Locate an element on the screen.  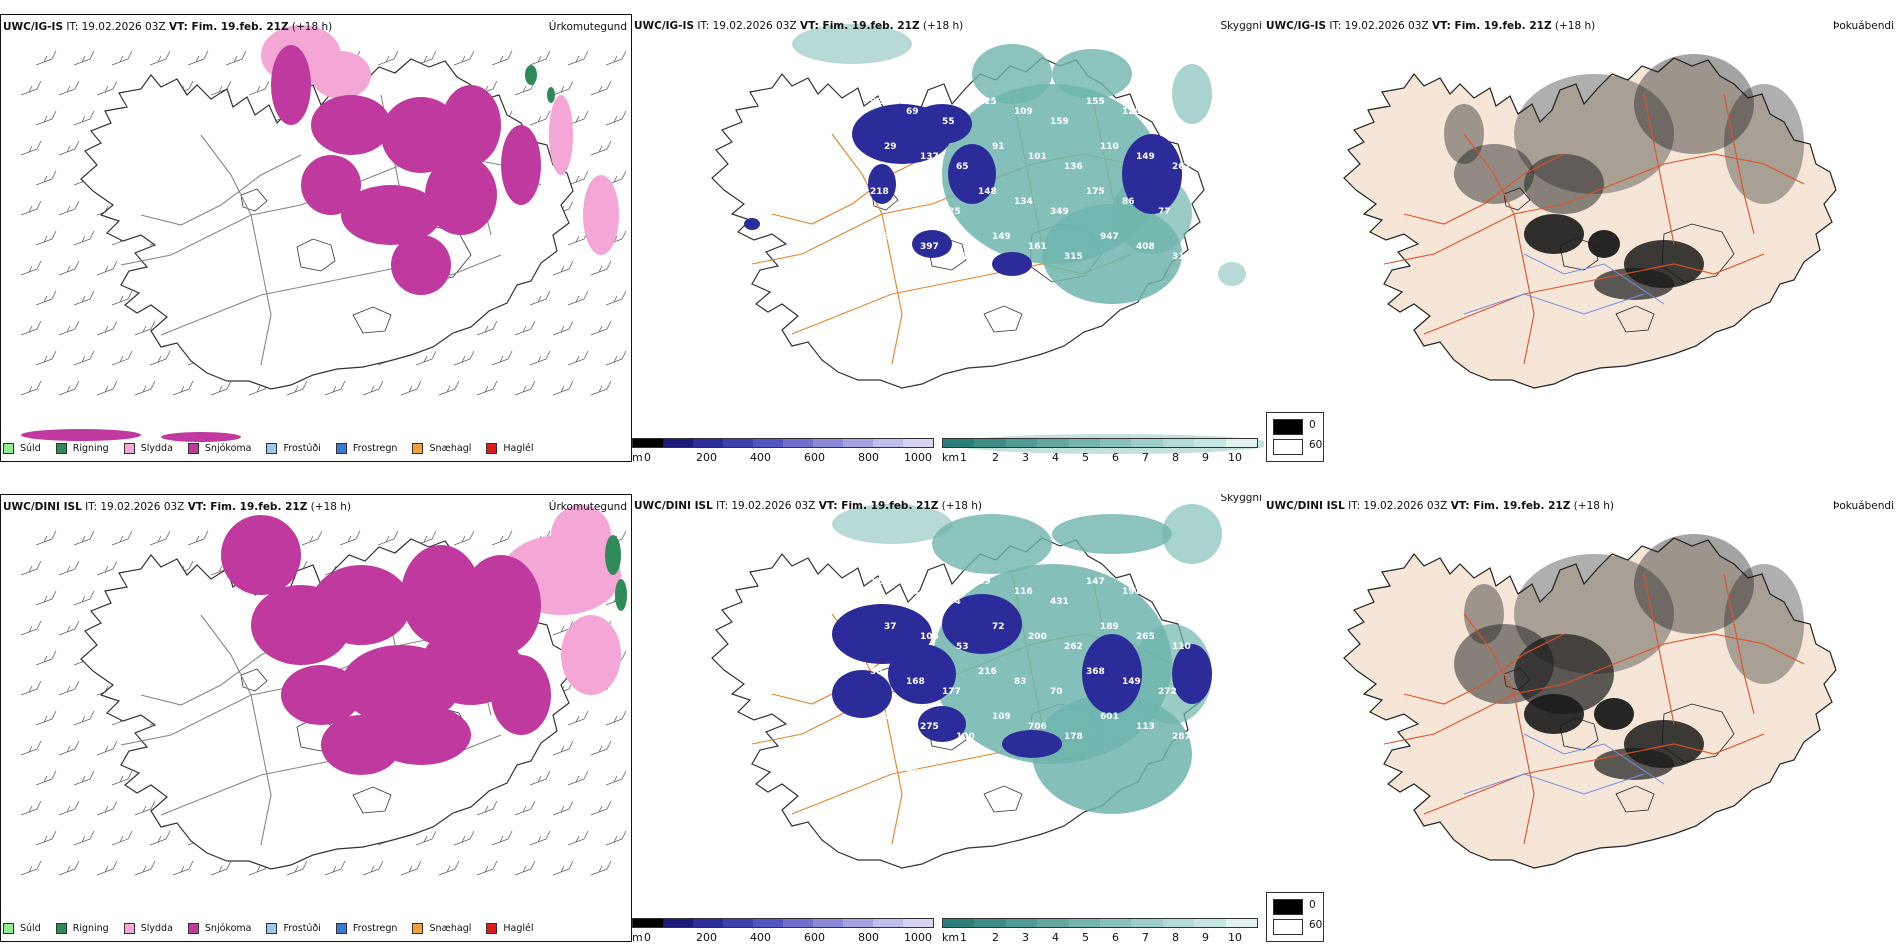
ceiling-value-label: 368 is located at coordinates (893, 237).